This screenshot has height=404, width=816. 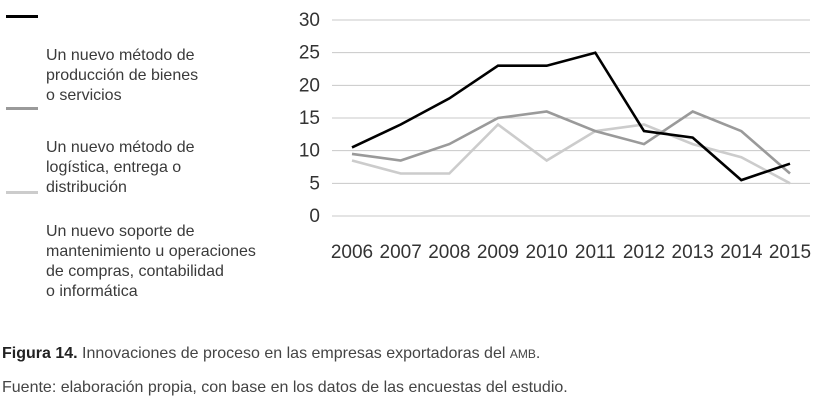 What do you see at coordinates (22, 192) in the screenshot?
I see `legend-swatch-support` at bounding box center [22, 192].